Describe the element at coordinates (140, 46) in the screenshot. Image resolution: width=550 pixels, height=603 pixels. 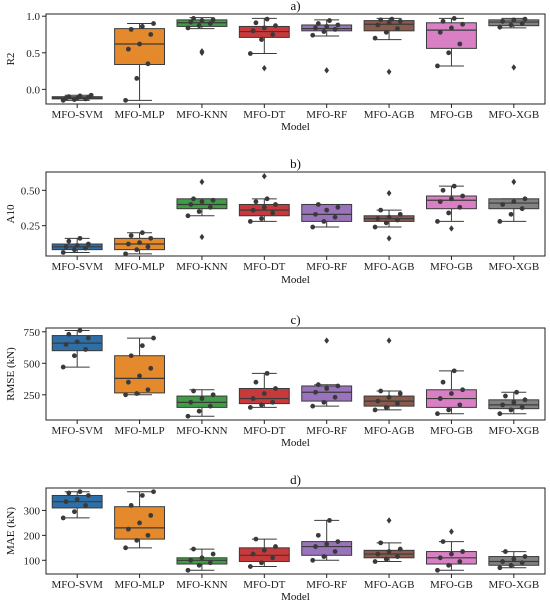
I see `box` at that location.